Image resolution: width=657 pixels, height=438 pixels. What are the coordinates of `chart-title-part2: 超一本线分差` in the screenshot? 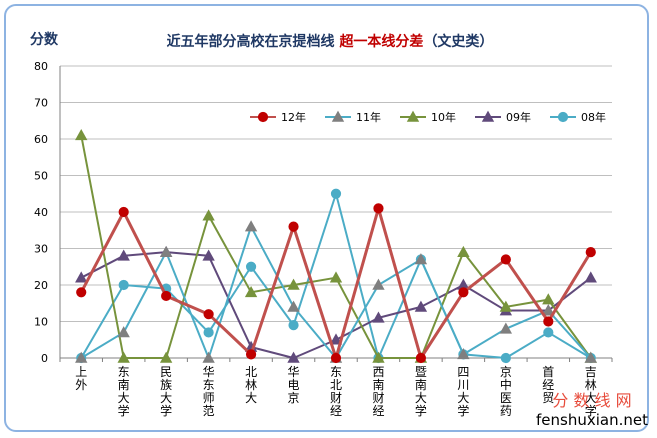 It's located at (380, 41).